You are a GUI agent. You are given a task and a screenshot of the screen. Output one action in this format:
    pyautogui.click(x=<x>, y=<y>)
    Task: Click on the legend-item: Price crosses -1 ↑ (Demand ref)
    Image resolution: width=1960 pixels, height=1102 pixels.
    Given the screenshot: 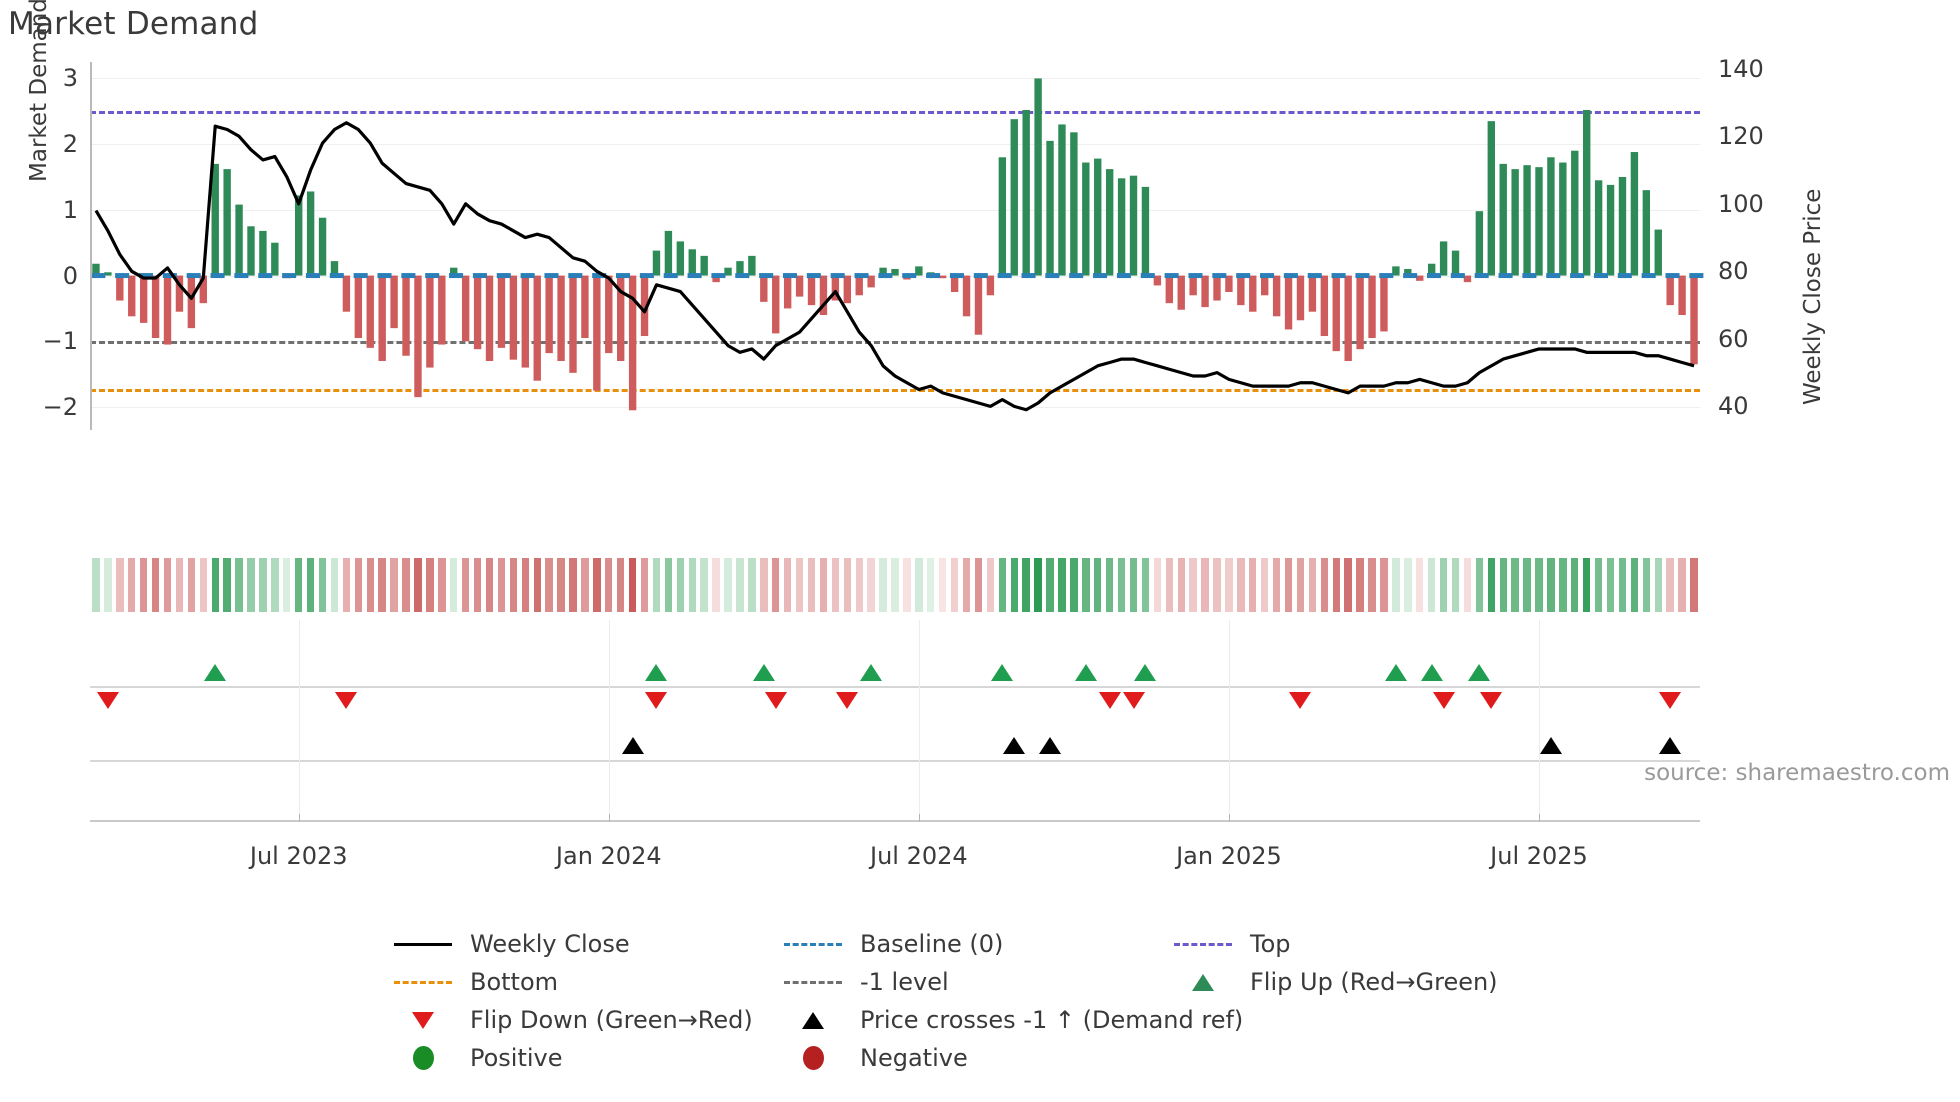 What is the action you would take?
    pyautogui.click(x=1011, y=1020)
    